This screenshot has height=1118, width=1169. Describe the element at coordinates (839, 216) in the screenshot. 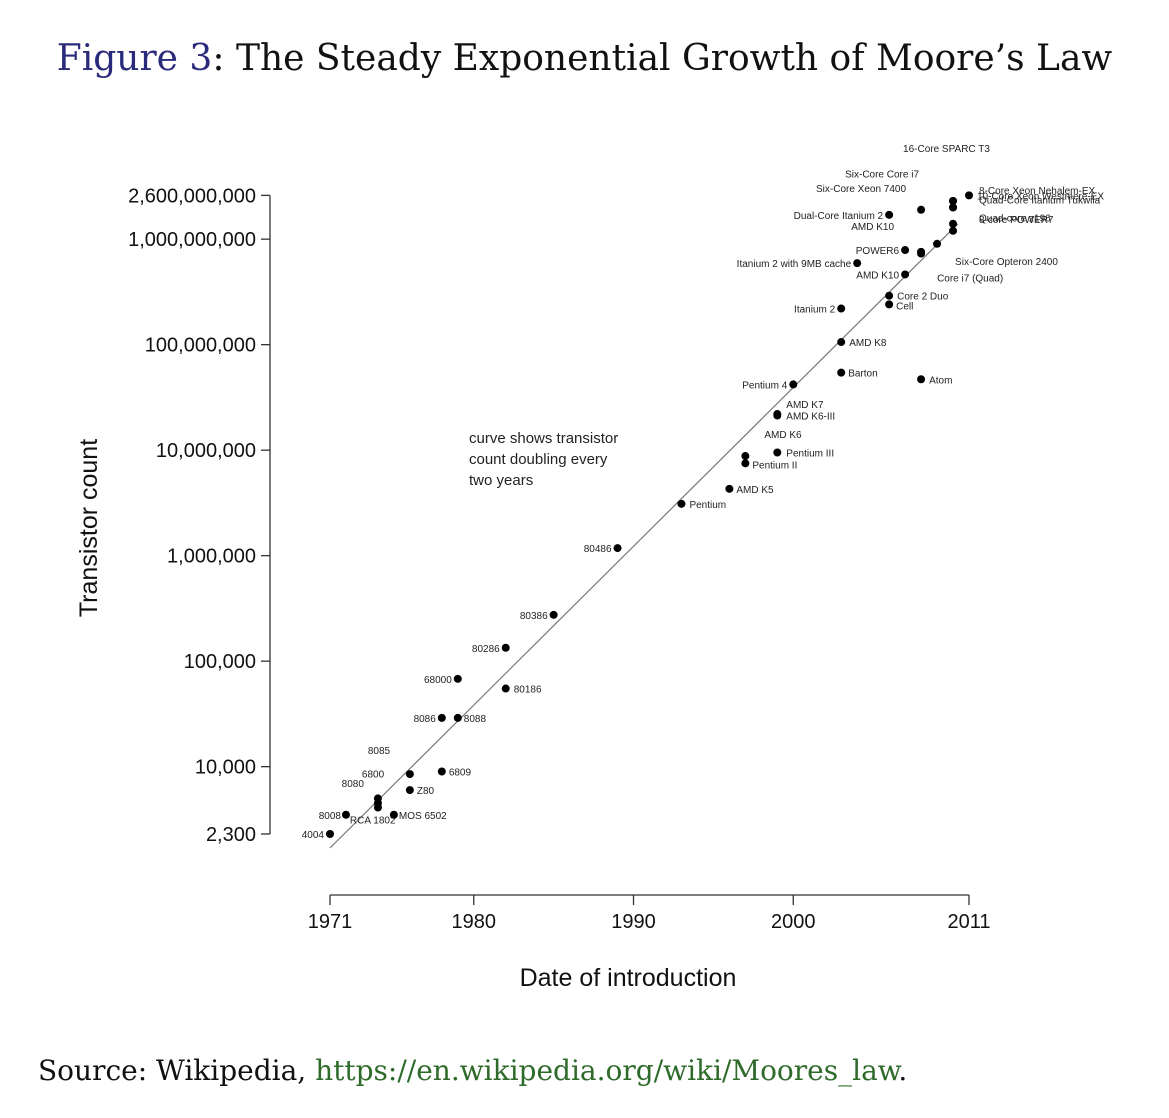

I see `data-point-label-35: Dual-Core Itanium 2` at that location.